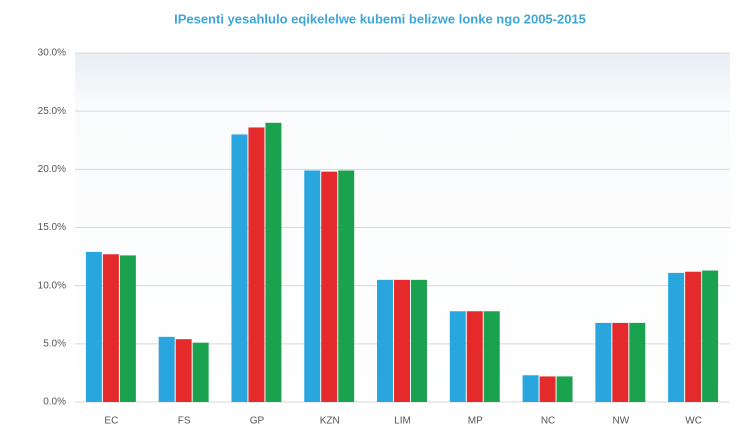 The image size is (740, 439). What do you see at coordinates (52, 227) in the screenshot?
I see `y-tick-label: 15.0%` at bounding box center [52, 227].